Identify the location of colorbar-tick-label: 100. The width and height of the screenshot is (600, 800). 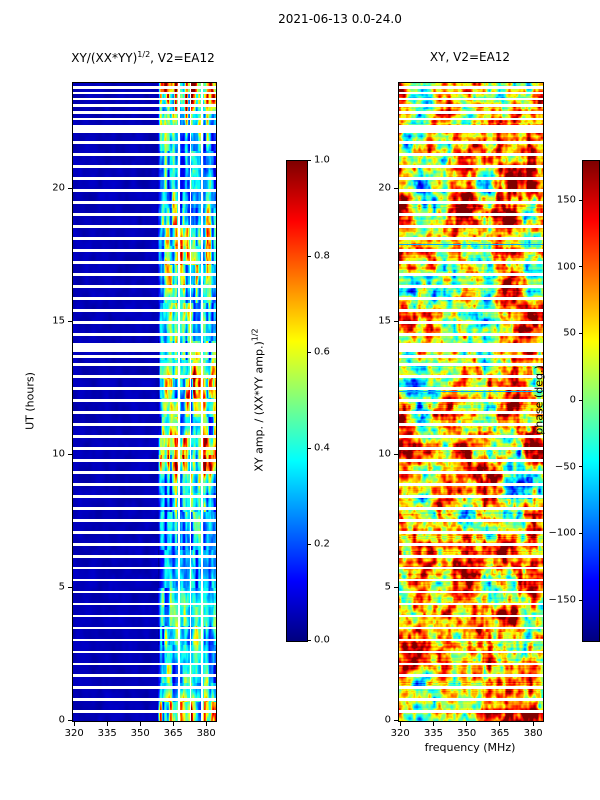
(566, 267).